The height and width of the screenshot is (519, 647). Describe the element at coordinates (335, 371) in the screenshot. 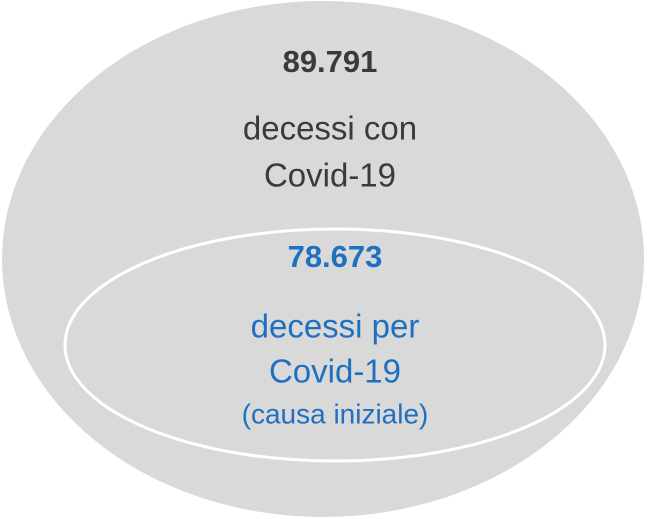

I see `inner-label-line: Covid-19` at that location.